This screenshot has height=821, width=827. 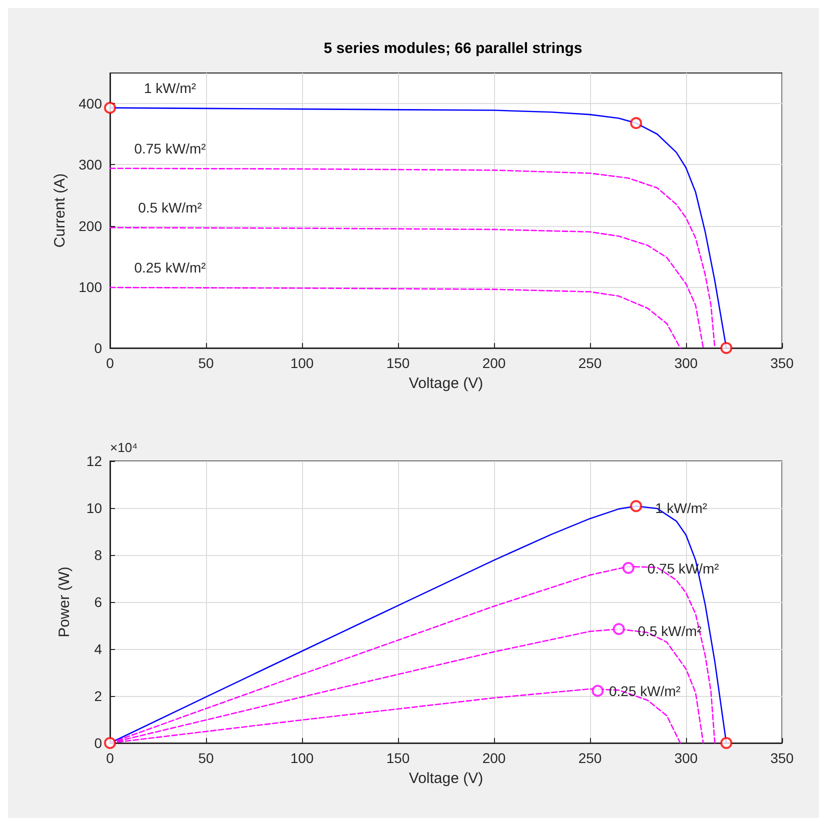 What do you see at coordinates (170, 148) in the screenshot?
I see `series-label: 0.75 kW/m²` at bounding box center [170, 148].